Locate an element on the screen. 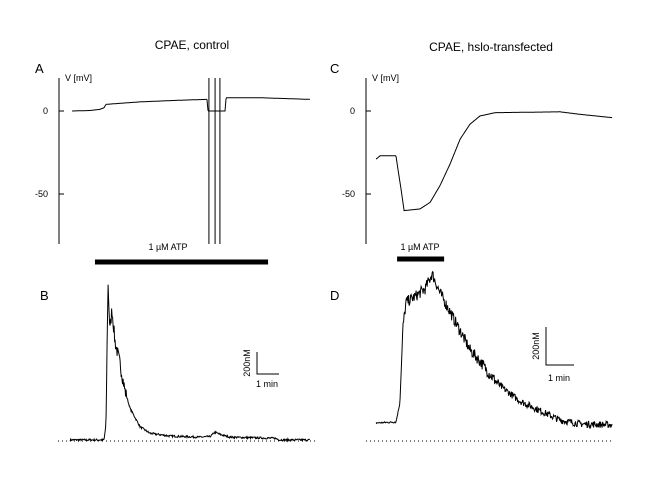  stimulus-label-c: 1 µM ATP is located at coordinates (419, 247).